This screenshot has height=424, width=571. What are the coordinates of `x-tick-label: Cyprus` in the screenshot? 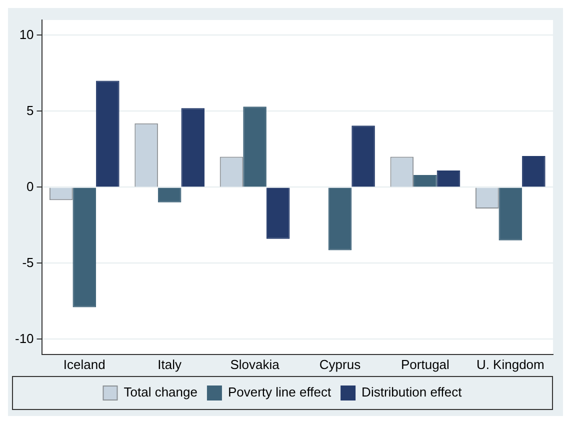 It's located at (340, 364).